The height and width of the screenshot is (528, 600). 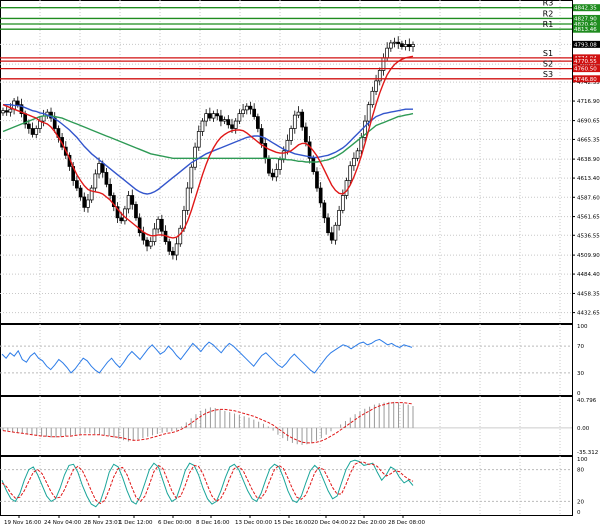 I want to click on time-tick-label: 20 Dec 04:00, so click(x=329, y=523).